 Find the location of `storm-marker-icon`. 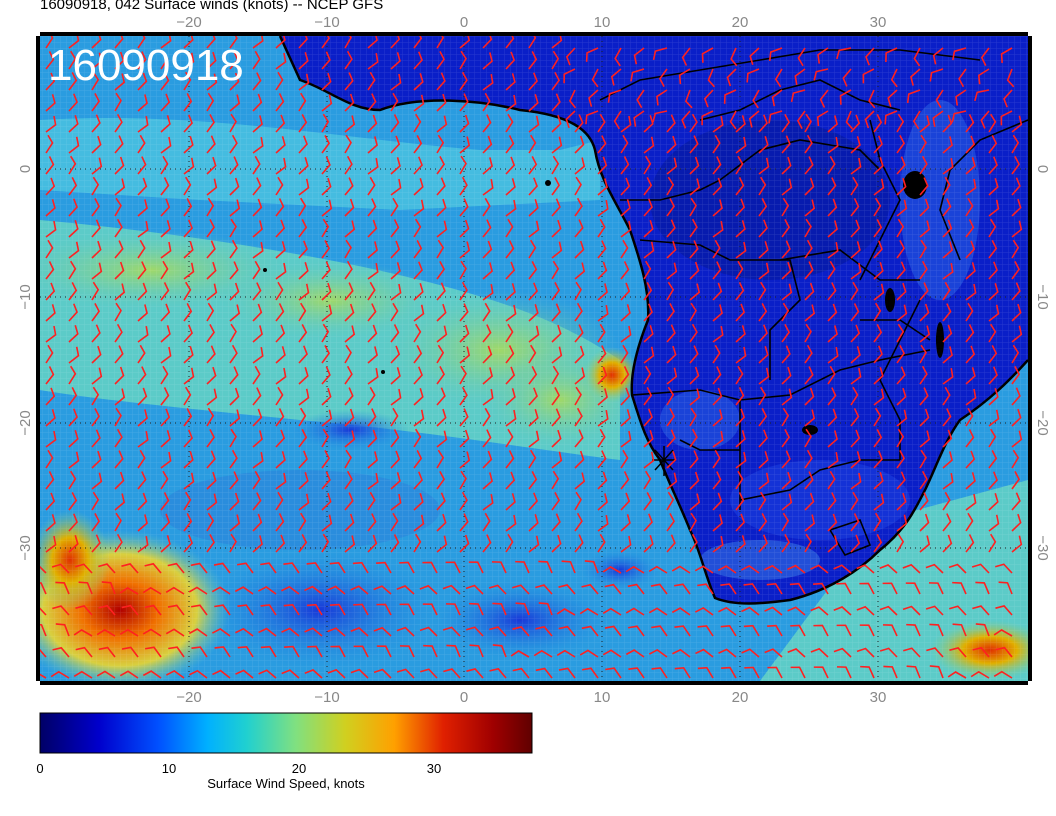

storm-marker-icon is located at coordinates (664, 461).